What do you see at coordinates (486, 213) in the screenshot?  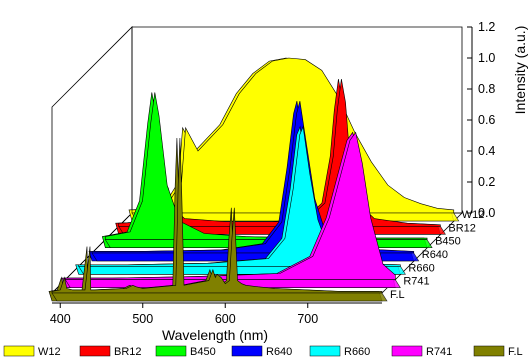 I see `y-tick-label: 0.0` at bounding box center [486, 213].